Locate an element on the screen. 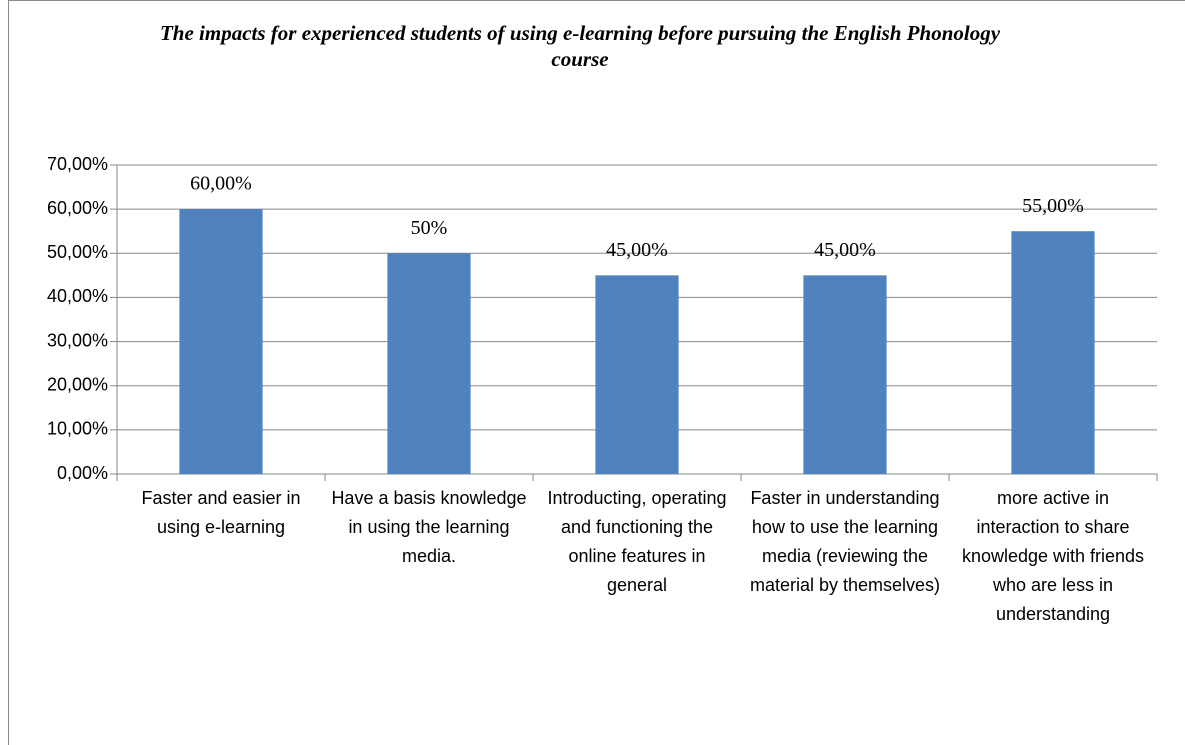  x-tick-label: Faster and easier in using e-learning is located at coordinates (221, 512).